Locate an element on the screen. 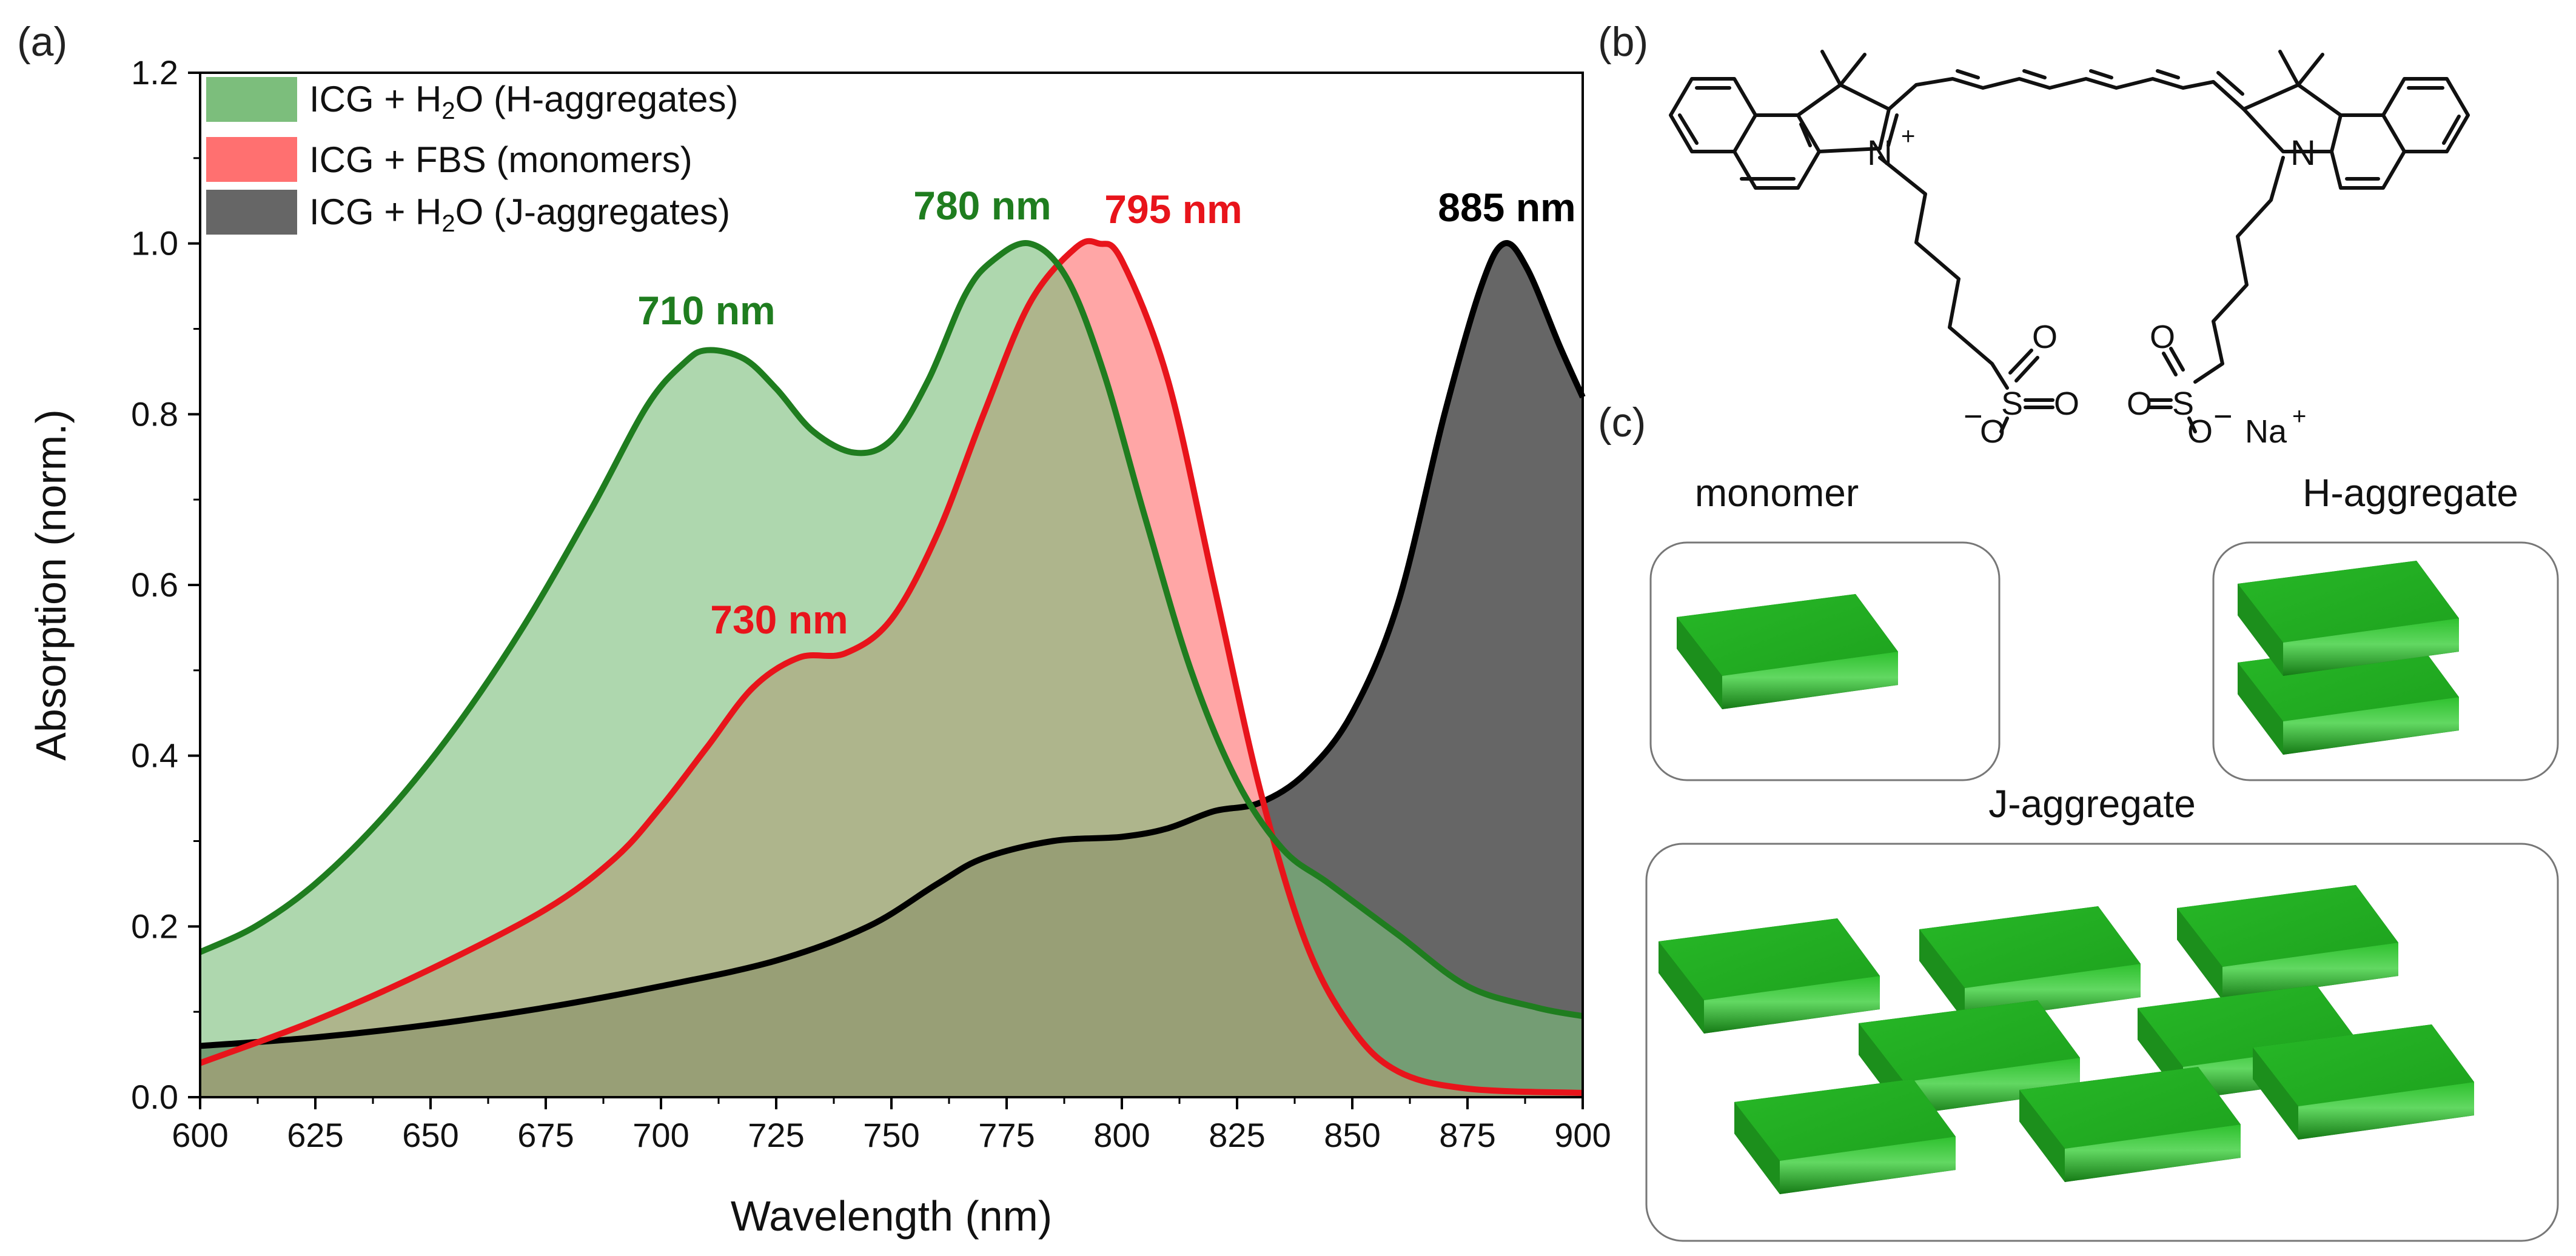 Image resolution: width=2576 pixels, height=1256 pixels. legend-entry-j-aggregates: ICG + H2O (J-aggregates) is located at coordinates (519, 215).